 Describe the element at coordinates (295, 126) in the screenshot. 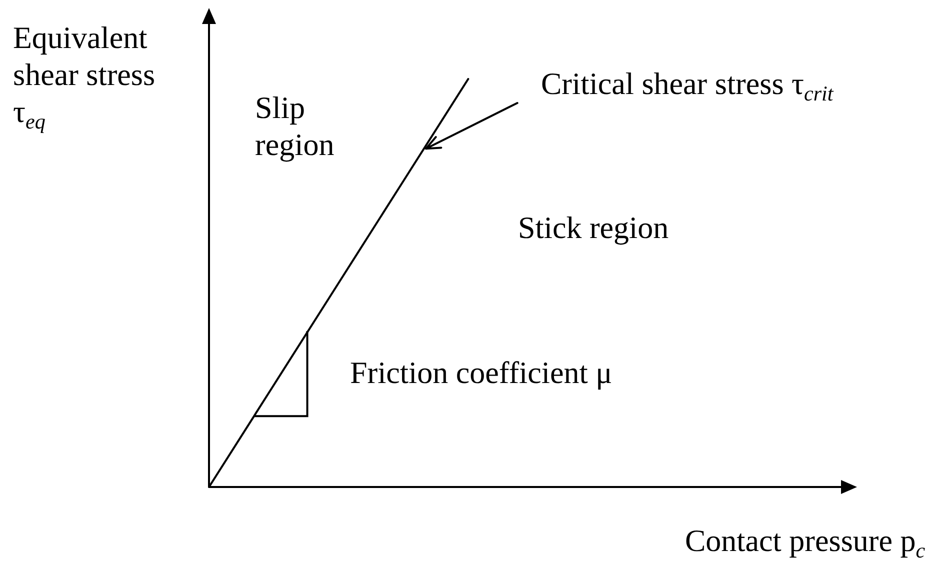

I see `annotation: Slip region` at that location.